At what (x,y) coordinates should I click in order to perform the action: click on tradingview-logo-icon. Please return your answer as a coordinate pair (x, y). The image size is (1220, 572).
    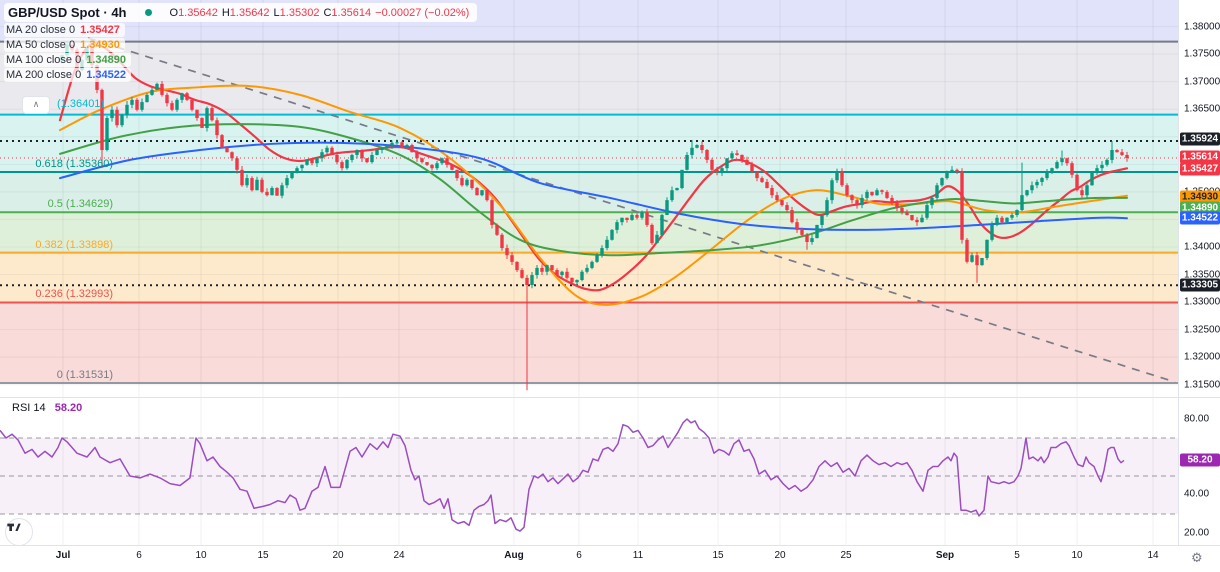
    Looking at the image, I should click on (14, 527).